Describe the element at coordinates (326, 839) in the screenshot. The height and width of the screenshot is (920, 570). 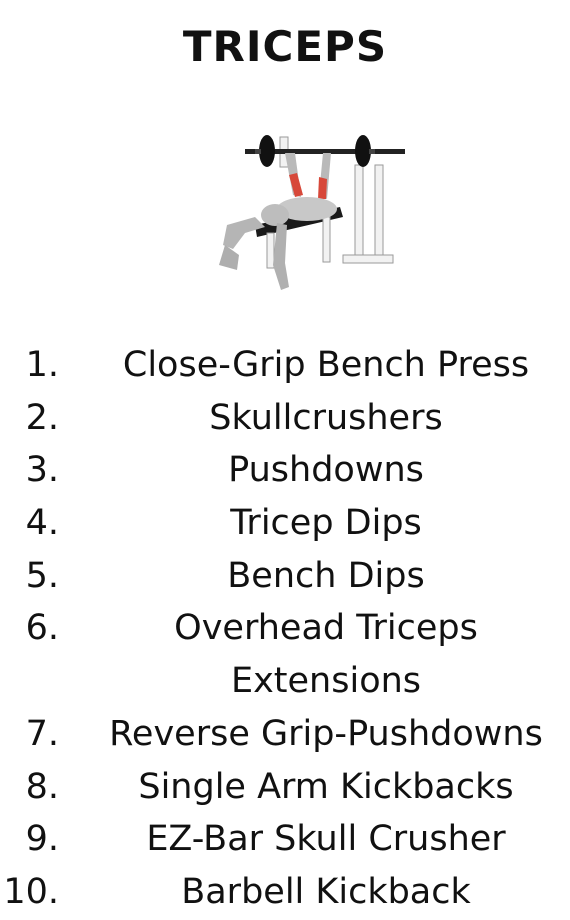
I see `item-label: EZ-Bar Skull Crusher` at that location.